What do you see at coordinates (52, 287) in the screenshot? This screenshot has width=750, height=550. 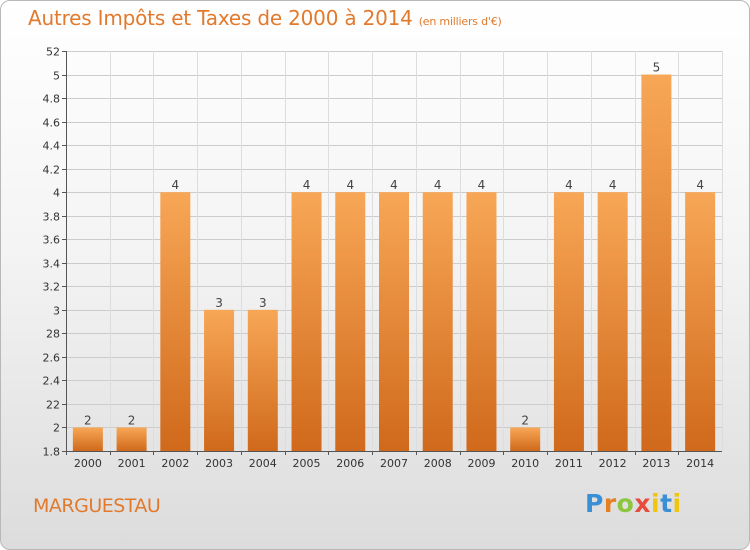 I see `y-tick-label: 3.2` at bounding box center [52, 287].